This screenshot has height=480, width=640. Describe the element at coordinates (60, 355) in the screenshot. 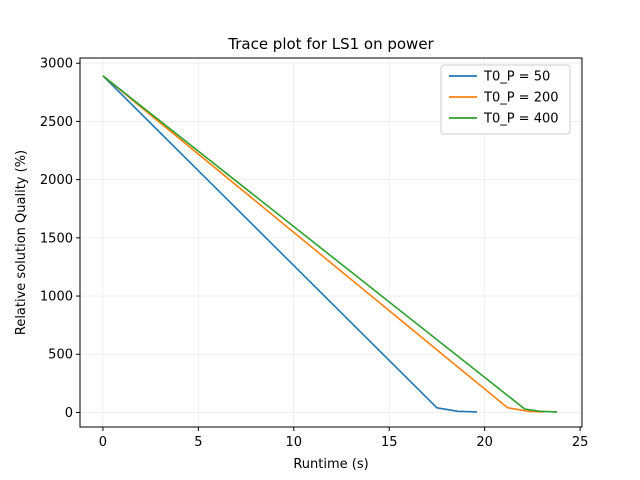

I see `y-tick-label: 500` at that location.